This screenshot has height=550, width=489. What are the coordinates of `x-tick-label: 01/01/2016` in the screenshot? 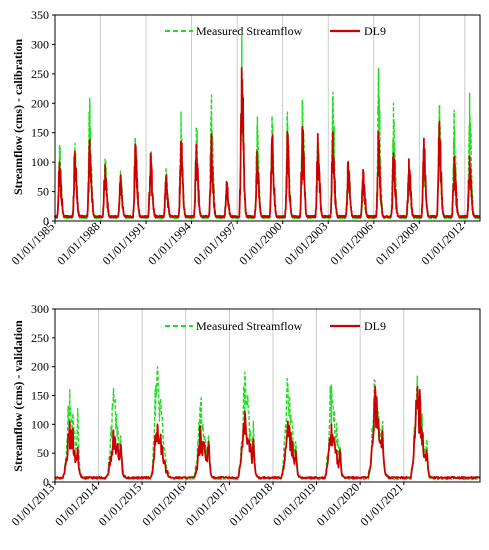 It's located at (163, 504).